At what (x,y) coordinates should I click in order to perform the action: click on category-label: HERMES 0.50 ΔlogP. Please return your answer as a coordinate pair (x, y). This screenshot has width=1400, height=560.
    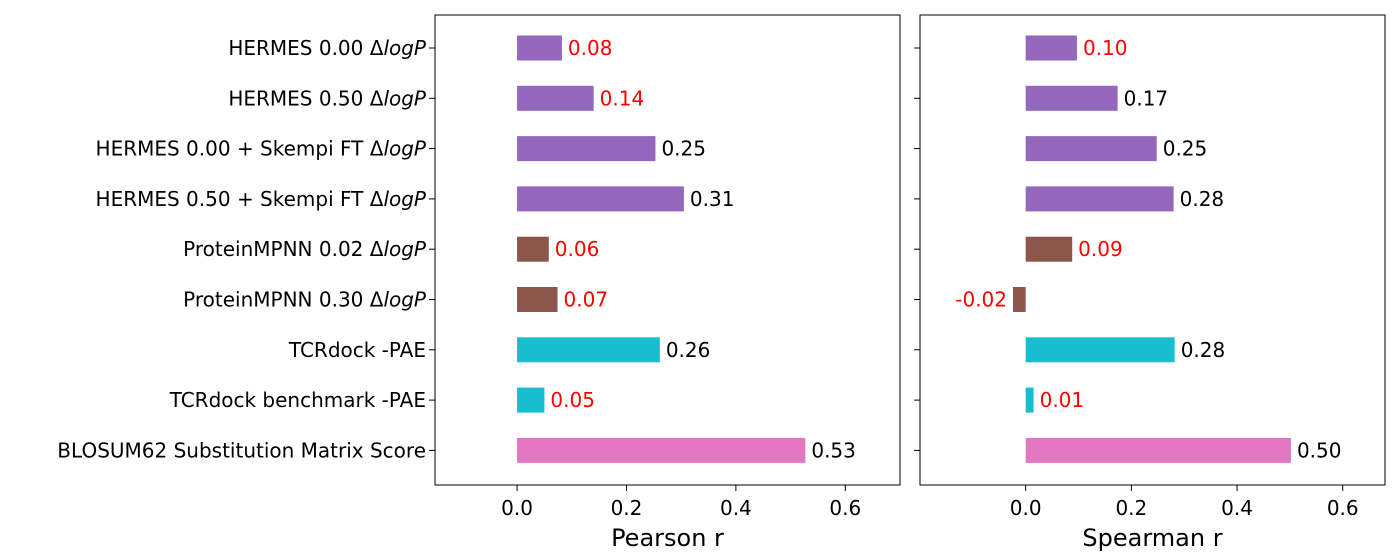
    Looking at the image, I should click on (327, 98).